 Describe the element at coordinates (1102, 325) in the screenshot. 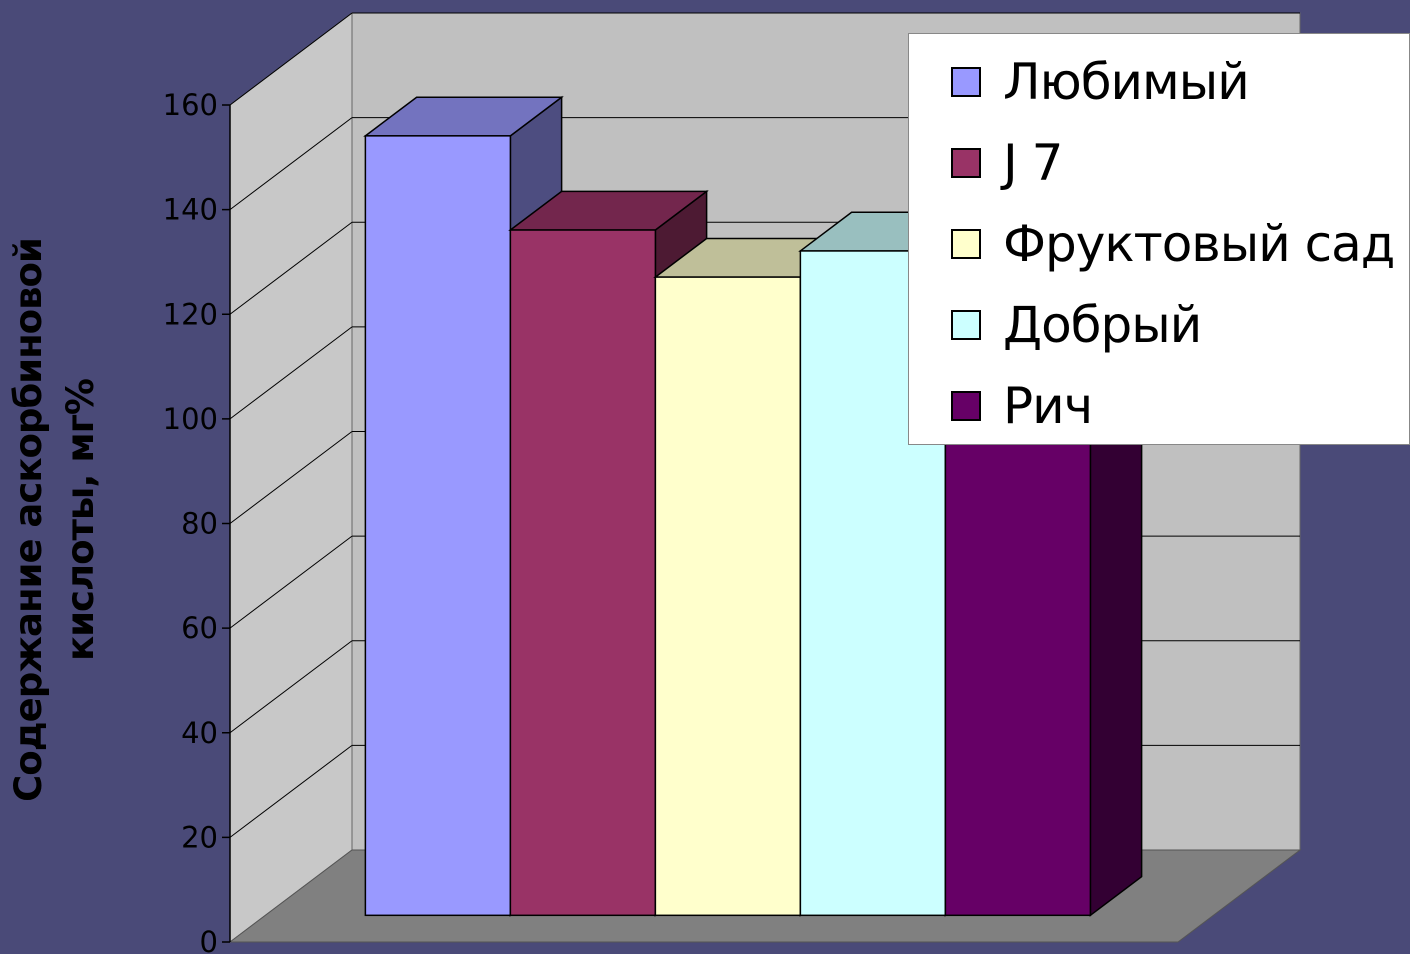

I see `legend-label: Добрый` at that location.